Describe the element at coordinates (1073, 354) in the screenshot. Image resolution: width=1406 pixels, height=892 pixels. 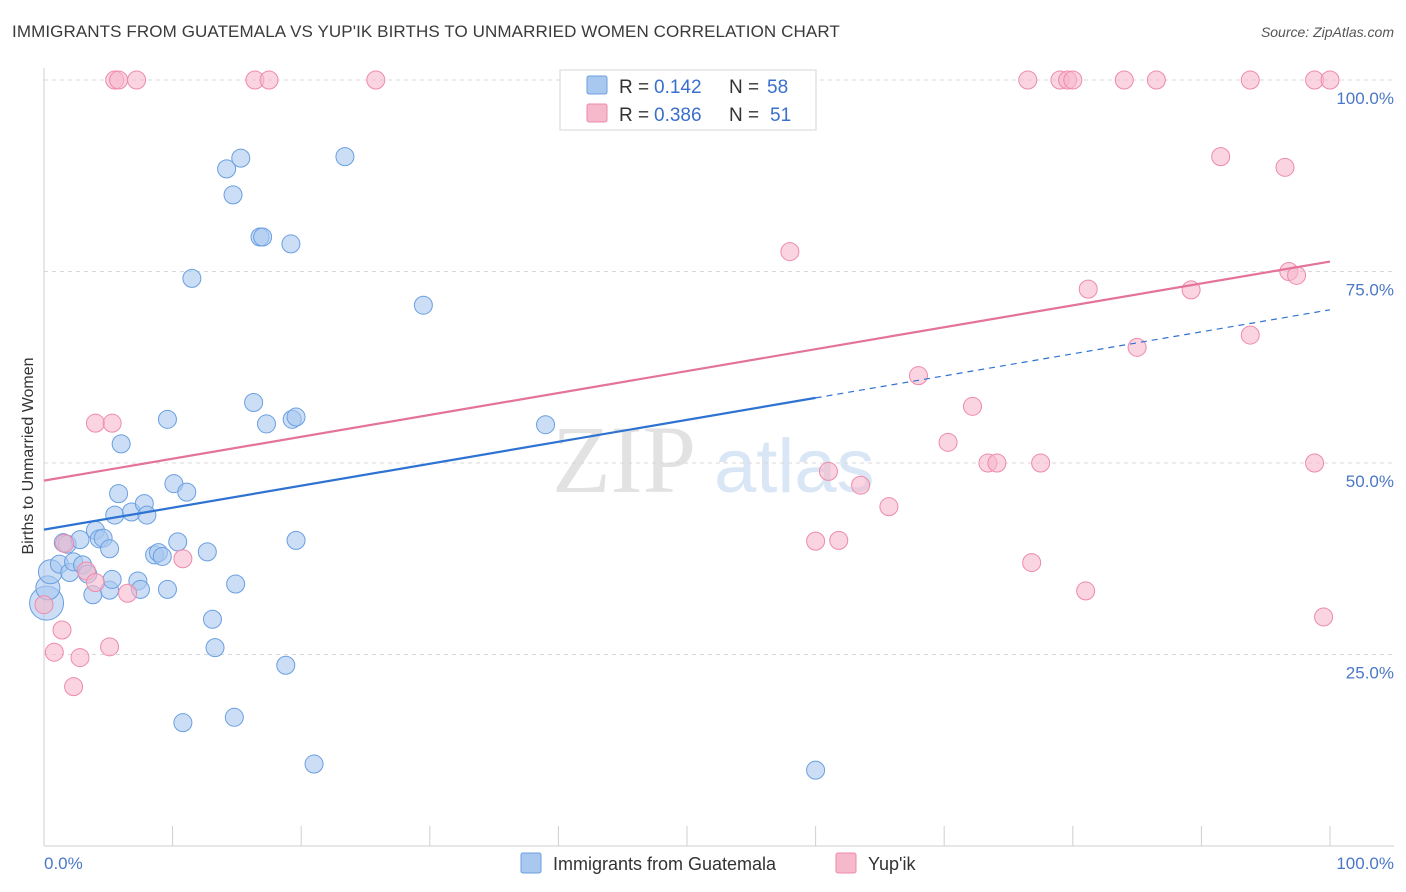
I see `trend-line-guatemala-extension` at that location.